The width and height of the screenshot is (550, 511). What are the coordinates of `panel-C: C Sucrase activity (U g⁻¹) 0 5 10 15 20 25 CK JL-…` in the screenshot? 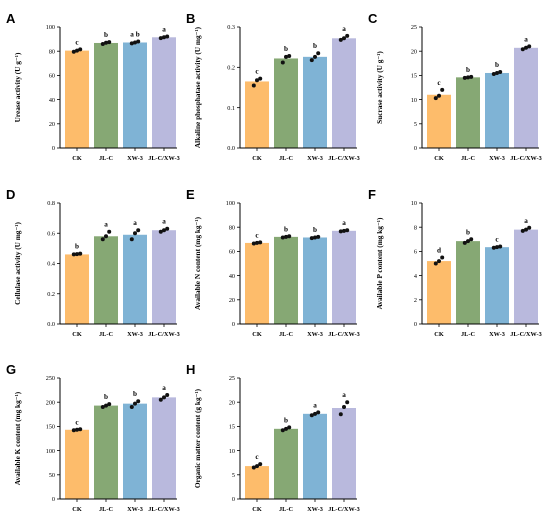 It's located at (455, 86).